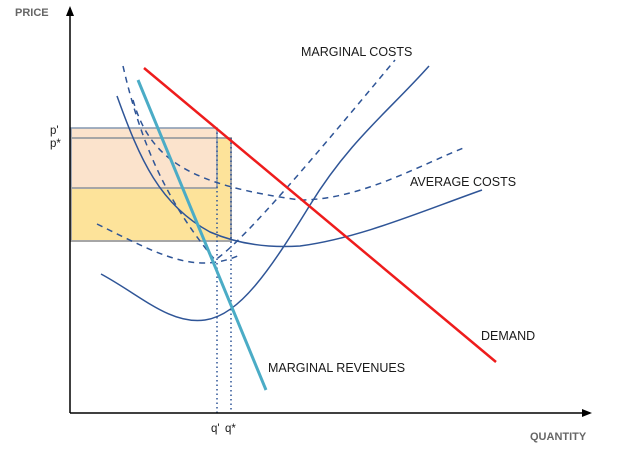 This screenshot has height=458, width=630. I want to click on y-axis-label: PRICE, so click(32, 13).